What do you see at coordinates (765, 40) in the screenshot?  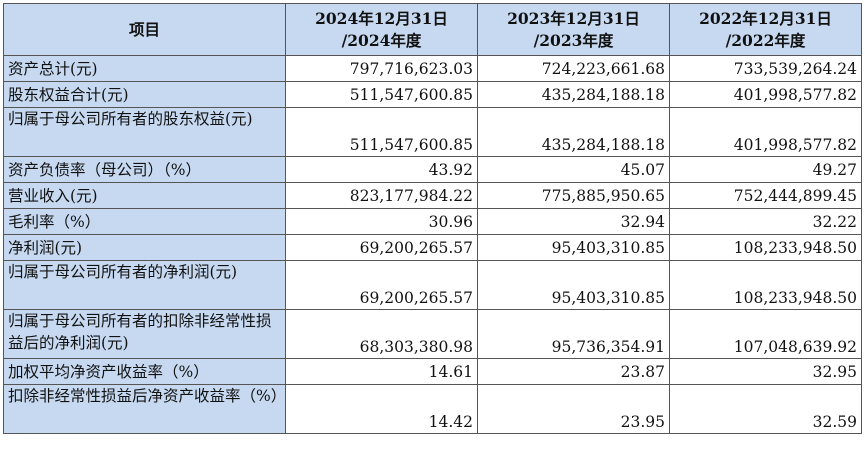 I see `header-2022-year: /2022年度` at bounding box center [765, 40].